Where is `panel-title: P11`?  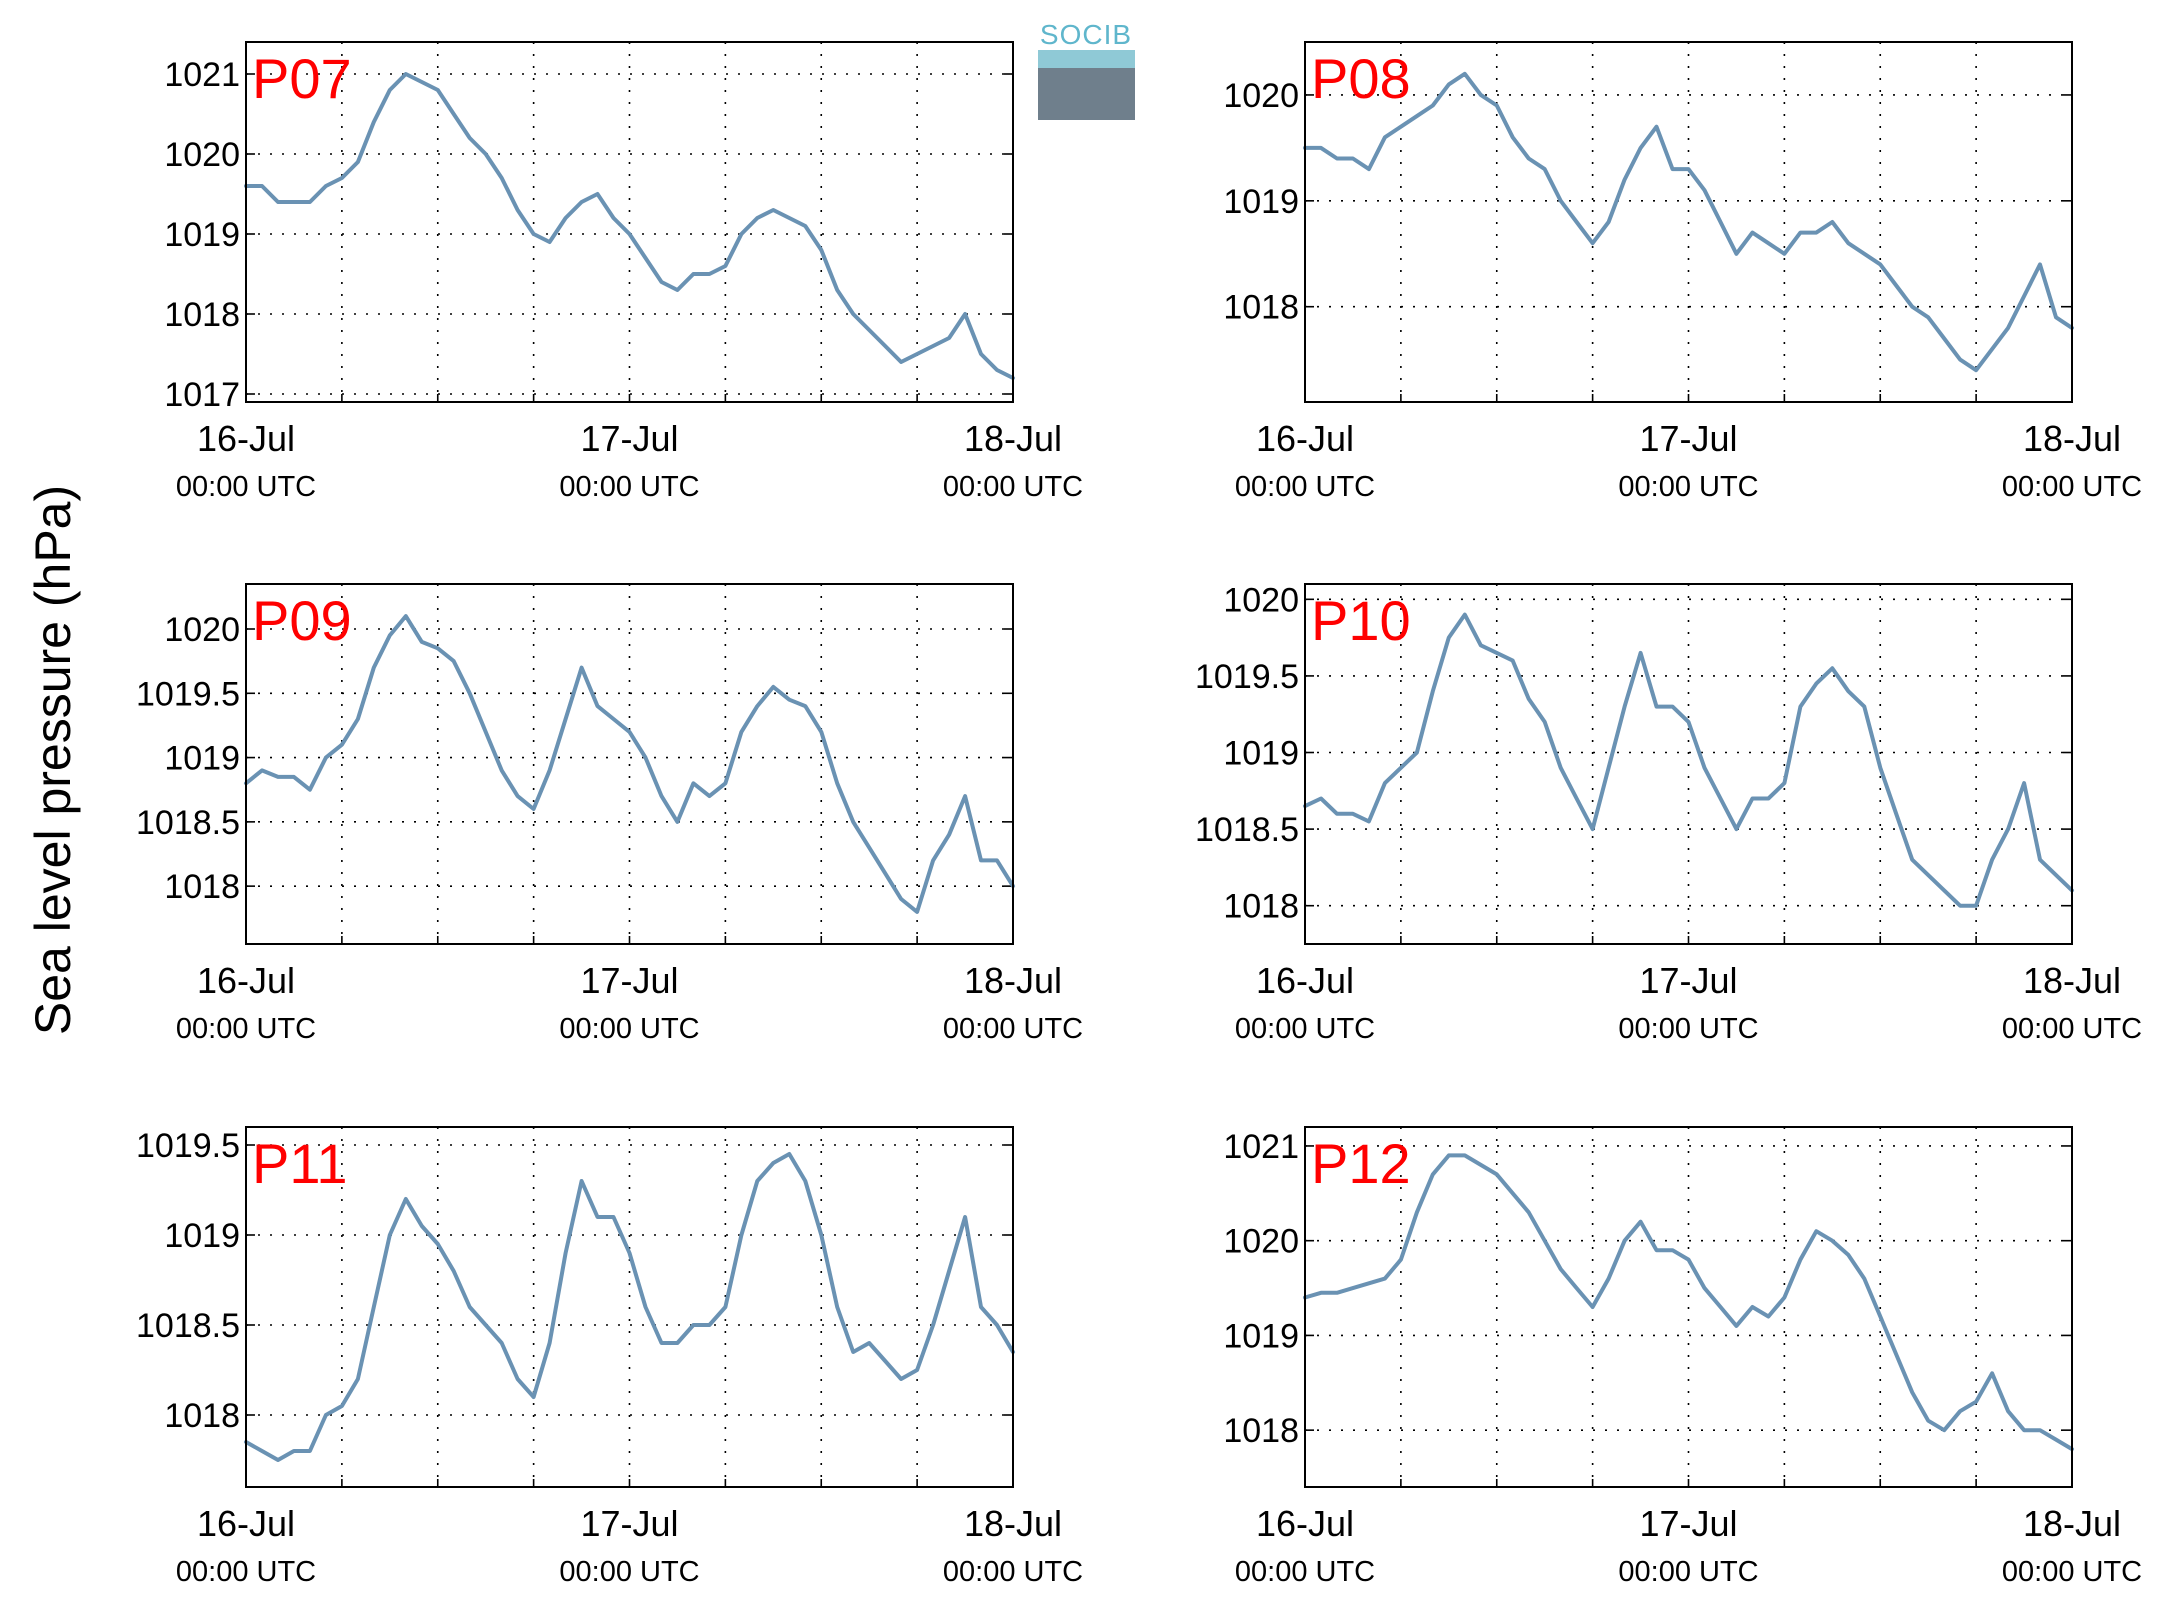 panel-title: P11 is located at coordinates (299, 1163).